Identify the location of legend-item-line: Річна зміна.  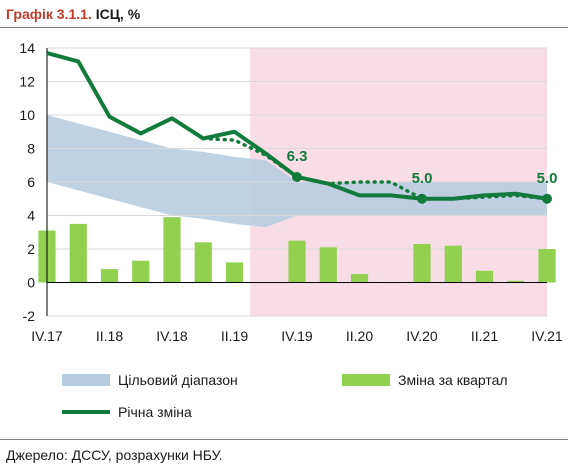
(127, 412).